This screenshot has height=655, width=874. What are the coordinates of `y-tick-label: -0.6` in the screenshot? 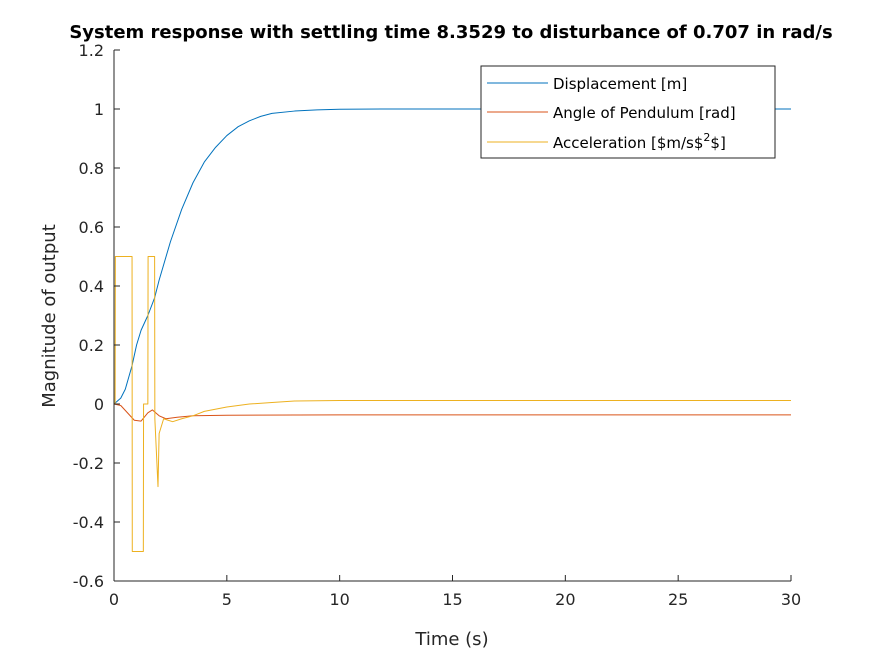 It's located at (88, 581).